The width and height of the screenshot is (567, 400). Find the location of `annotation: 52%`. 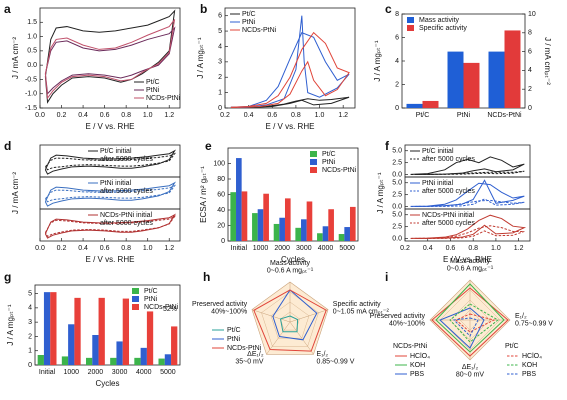

annotation: 52% is located at coordinates (170, 309).